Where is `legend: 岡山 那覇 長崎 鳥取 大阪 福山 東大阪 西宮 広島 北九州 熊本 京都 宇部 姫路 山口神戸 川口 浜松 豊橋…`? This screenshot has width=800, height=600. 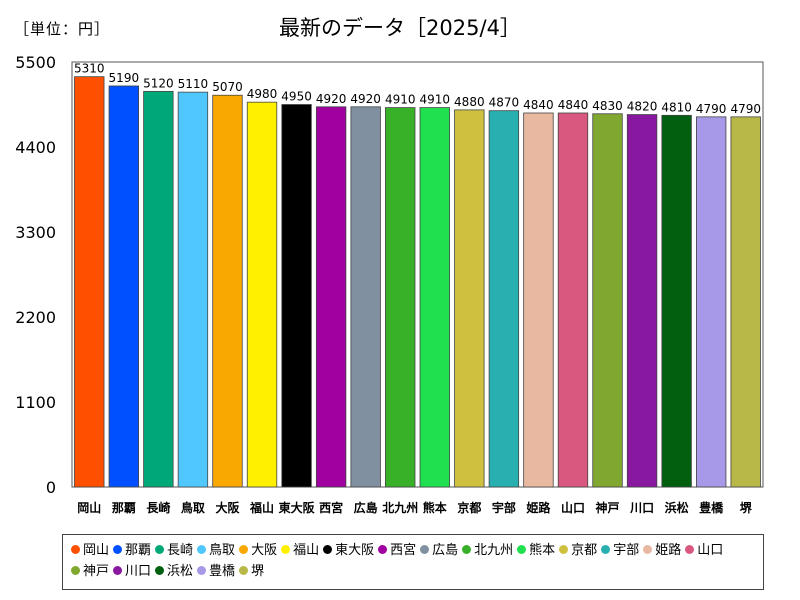
legend: 岡山 那覇 長崎 鳥取 大阪 福山 東大阪 西宮 広島 北九州 熊本 京都 宇部 姫路 山口神戸 川口 浜松 豊橋… is located at coordinates (413, 562).